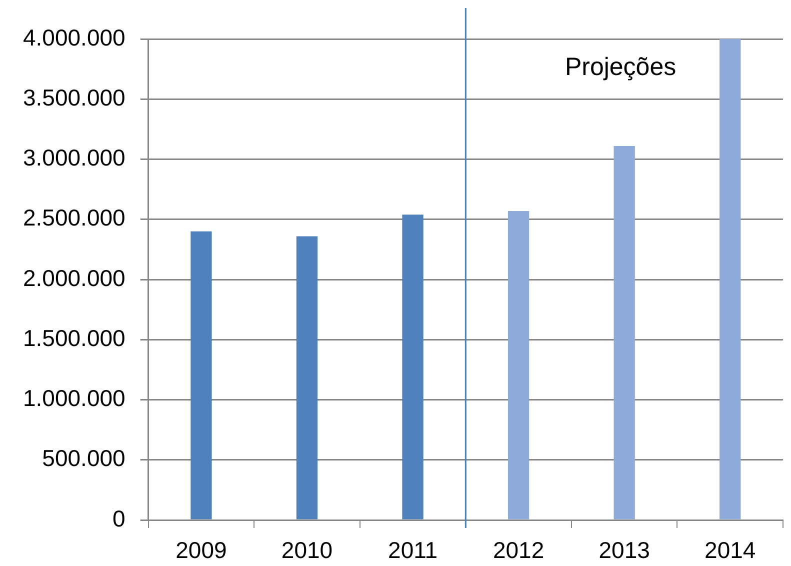 The width and height of the screenshot is (791, 566). Describe the element at coordinates (624, 550) in the screenshot. I see `x-tick-label: 2013` at that location.